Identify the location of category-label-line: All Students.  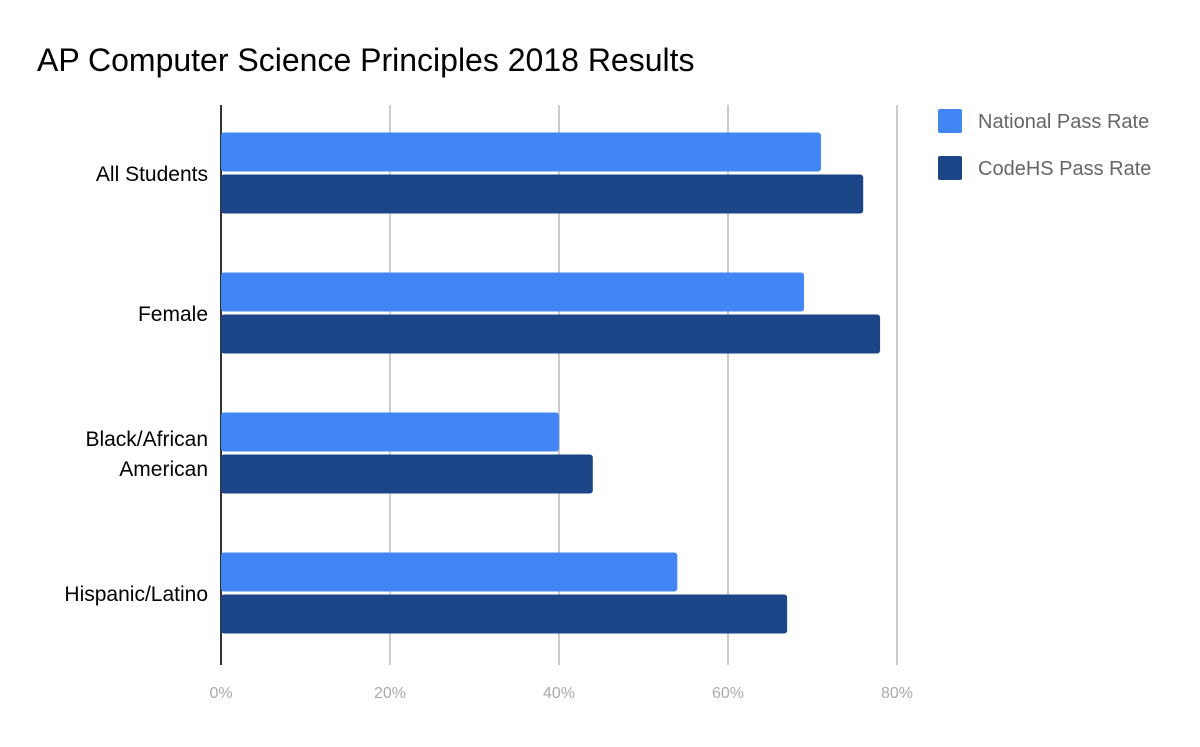
(152, 174).